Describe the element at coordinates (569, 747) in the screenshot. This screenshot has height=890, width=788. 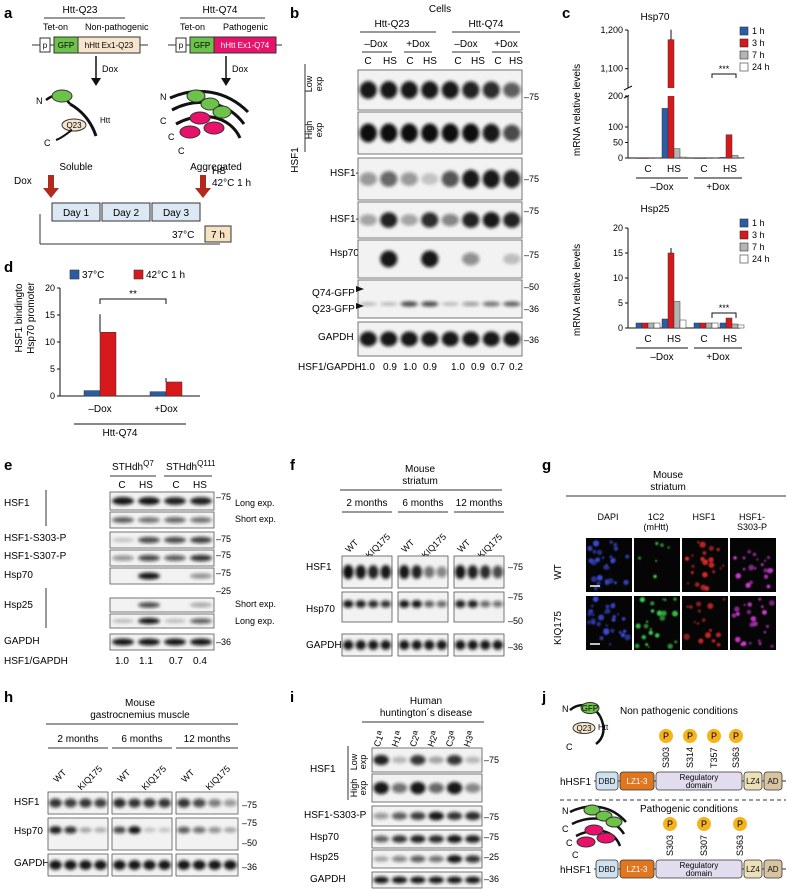
I see `j-c-1: C` at that location.